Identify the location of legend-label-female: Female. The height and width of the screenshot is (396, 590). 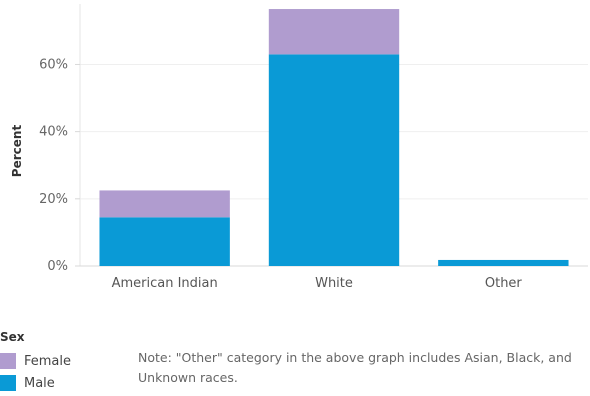
(48, 361).